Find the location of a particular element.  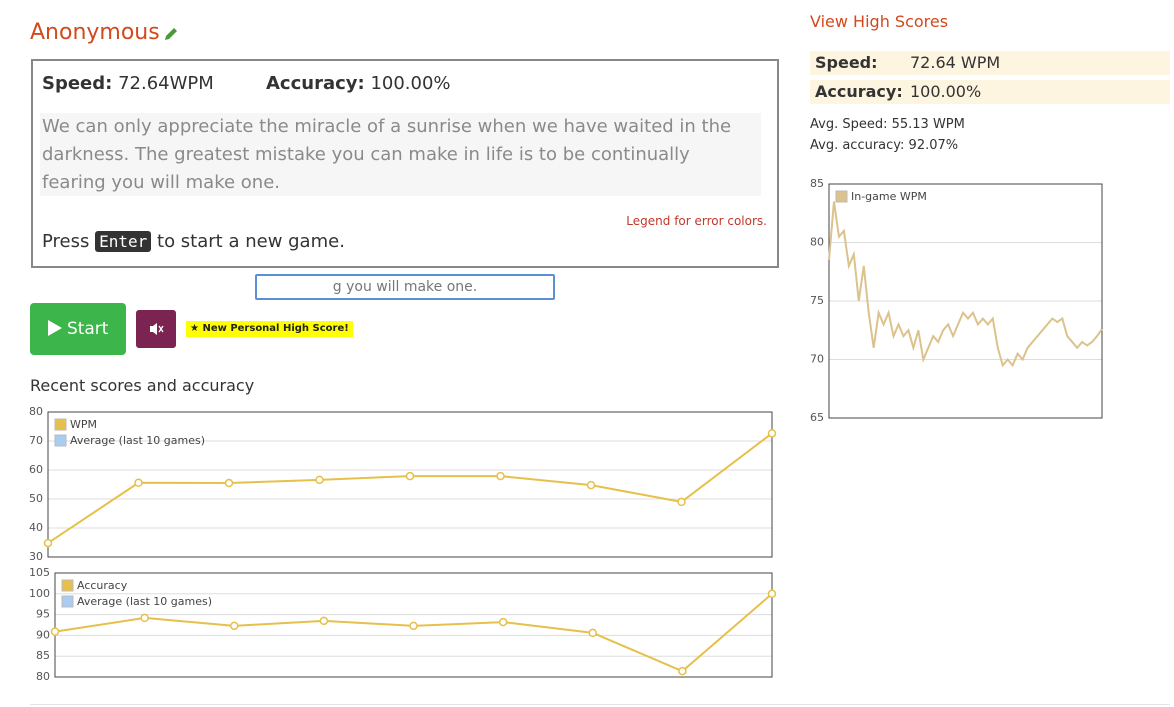

section-heading: Recent scores and accuracy is located at coordinates (142, 385).